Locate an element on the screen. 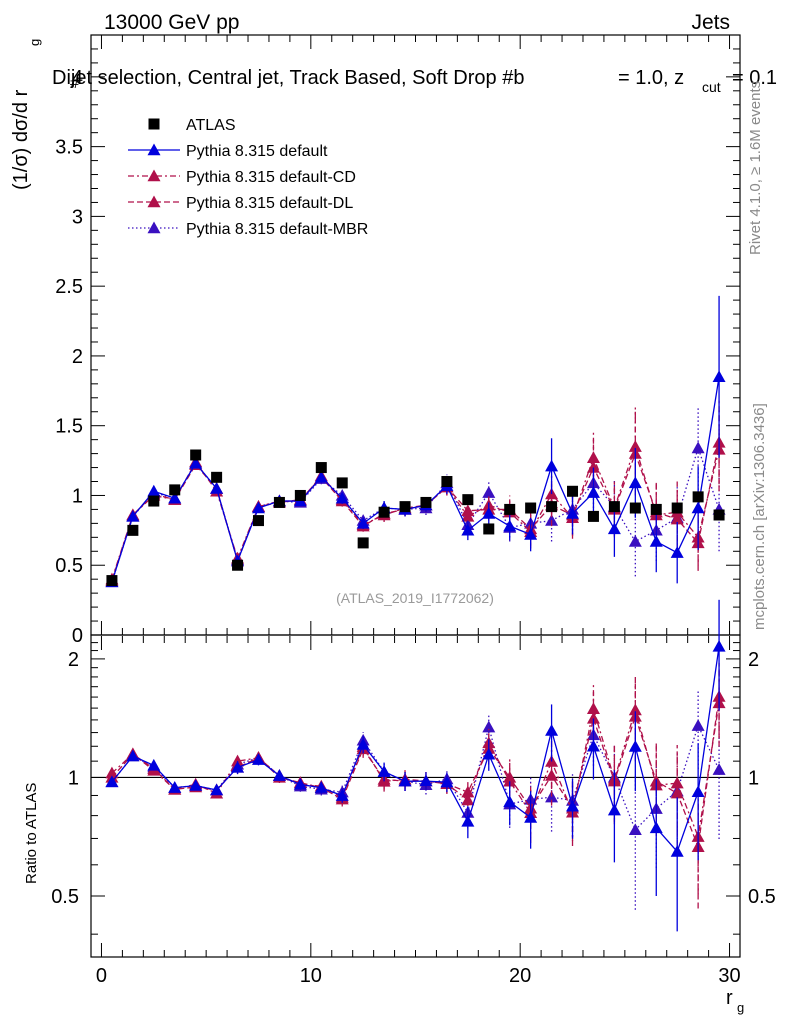 The image size is (786, 1024). ratio-tick-label: 0.5 is located at coordinates (65, 897).